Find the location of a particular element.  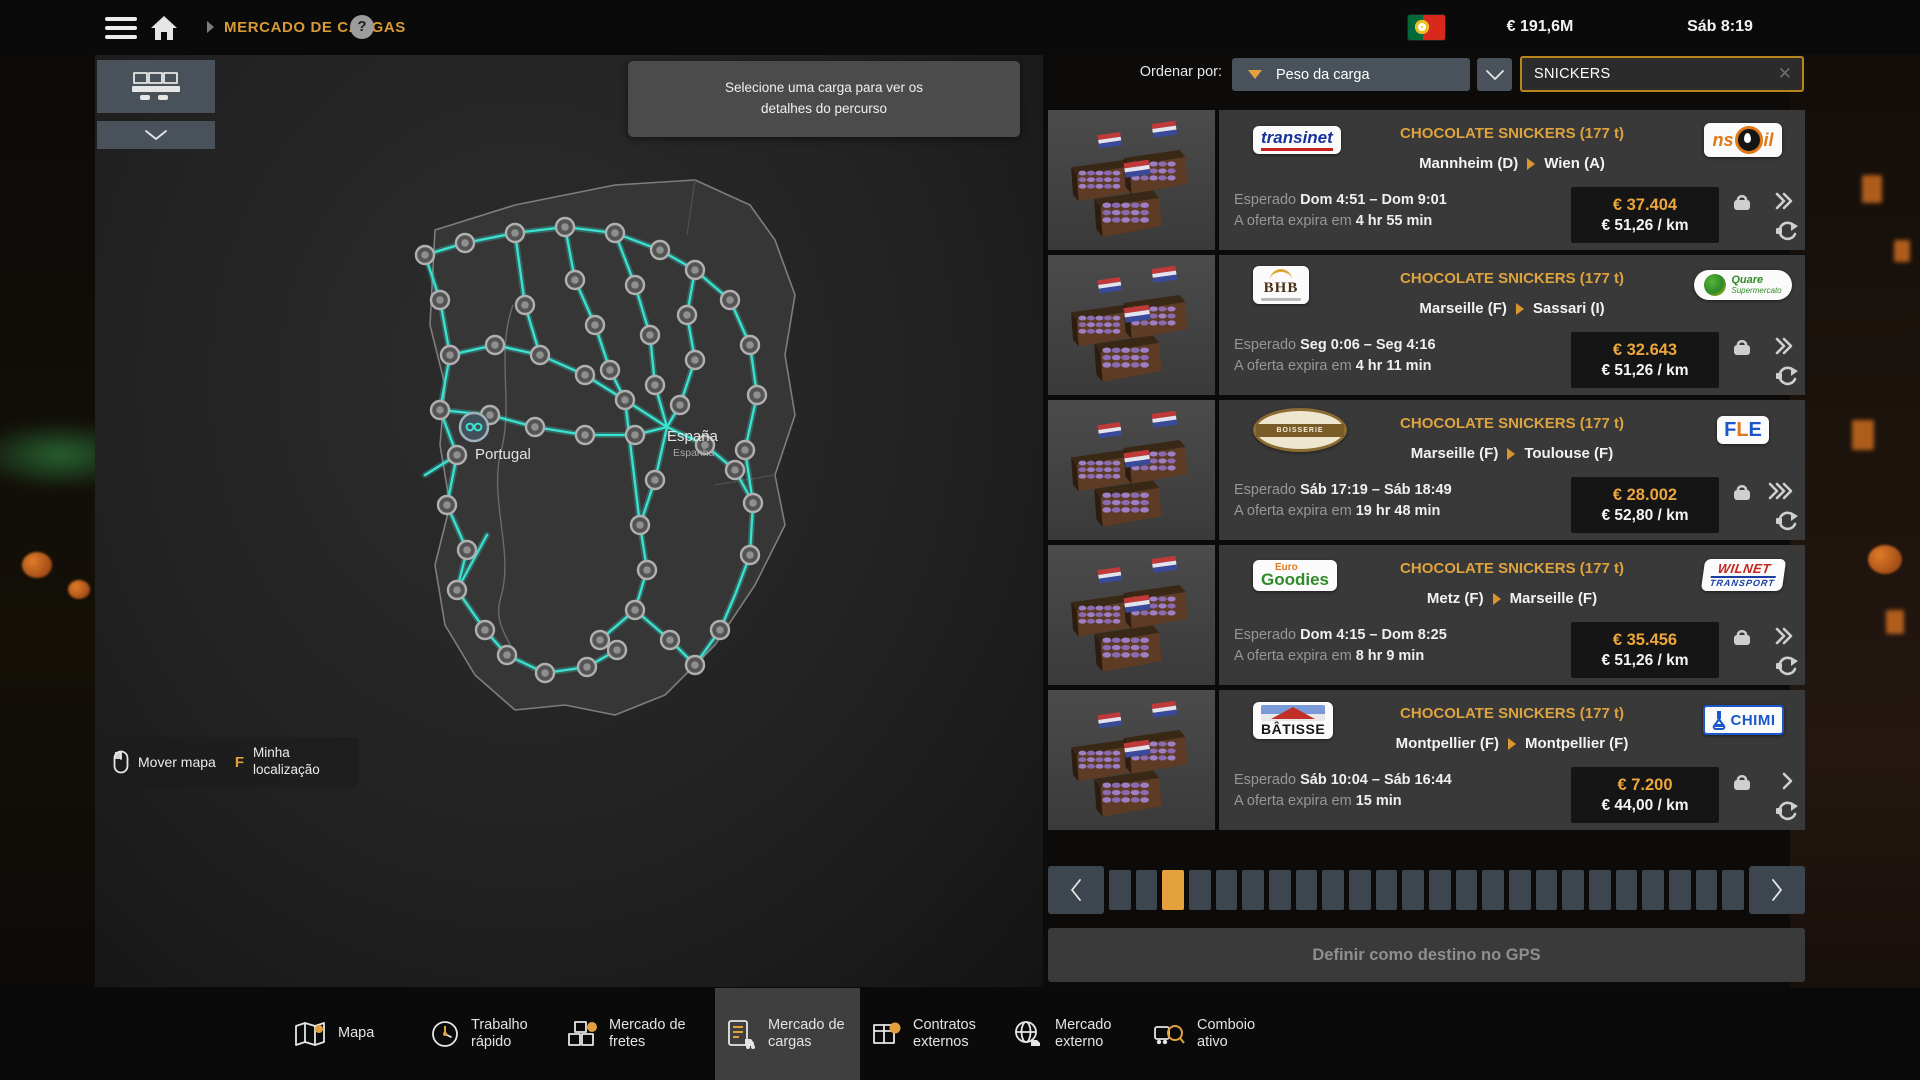

search-input is located at coordinates (1645, 74).